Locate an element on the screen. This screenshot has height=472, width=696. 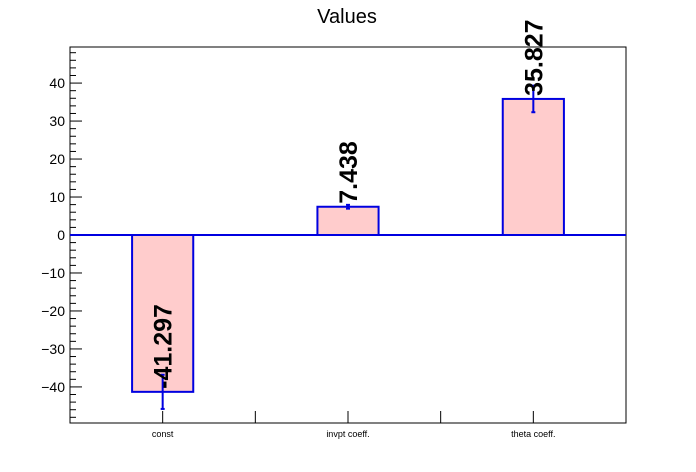
y-tick-label: 0 is located at coordinates (61, 235).